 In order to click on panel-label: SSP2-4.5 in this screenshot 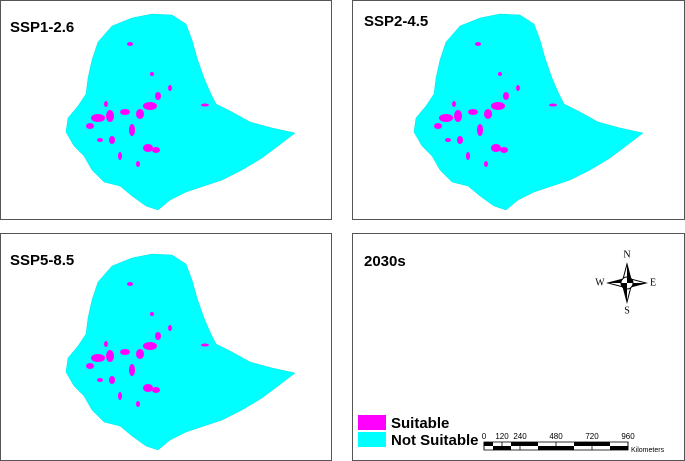, I will do `click(396, 21)`.